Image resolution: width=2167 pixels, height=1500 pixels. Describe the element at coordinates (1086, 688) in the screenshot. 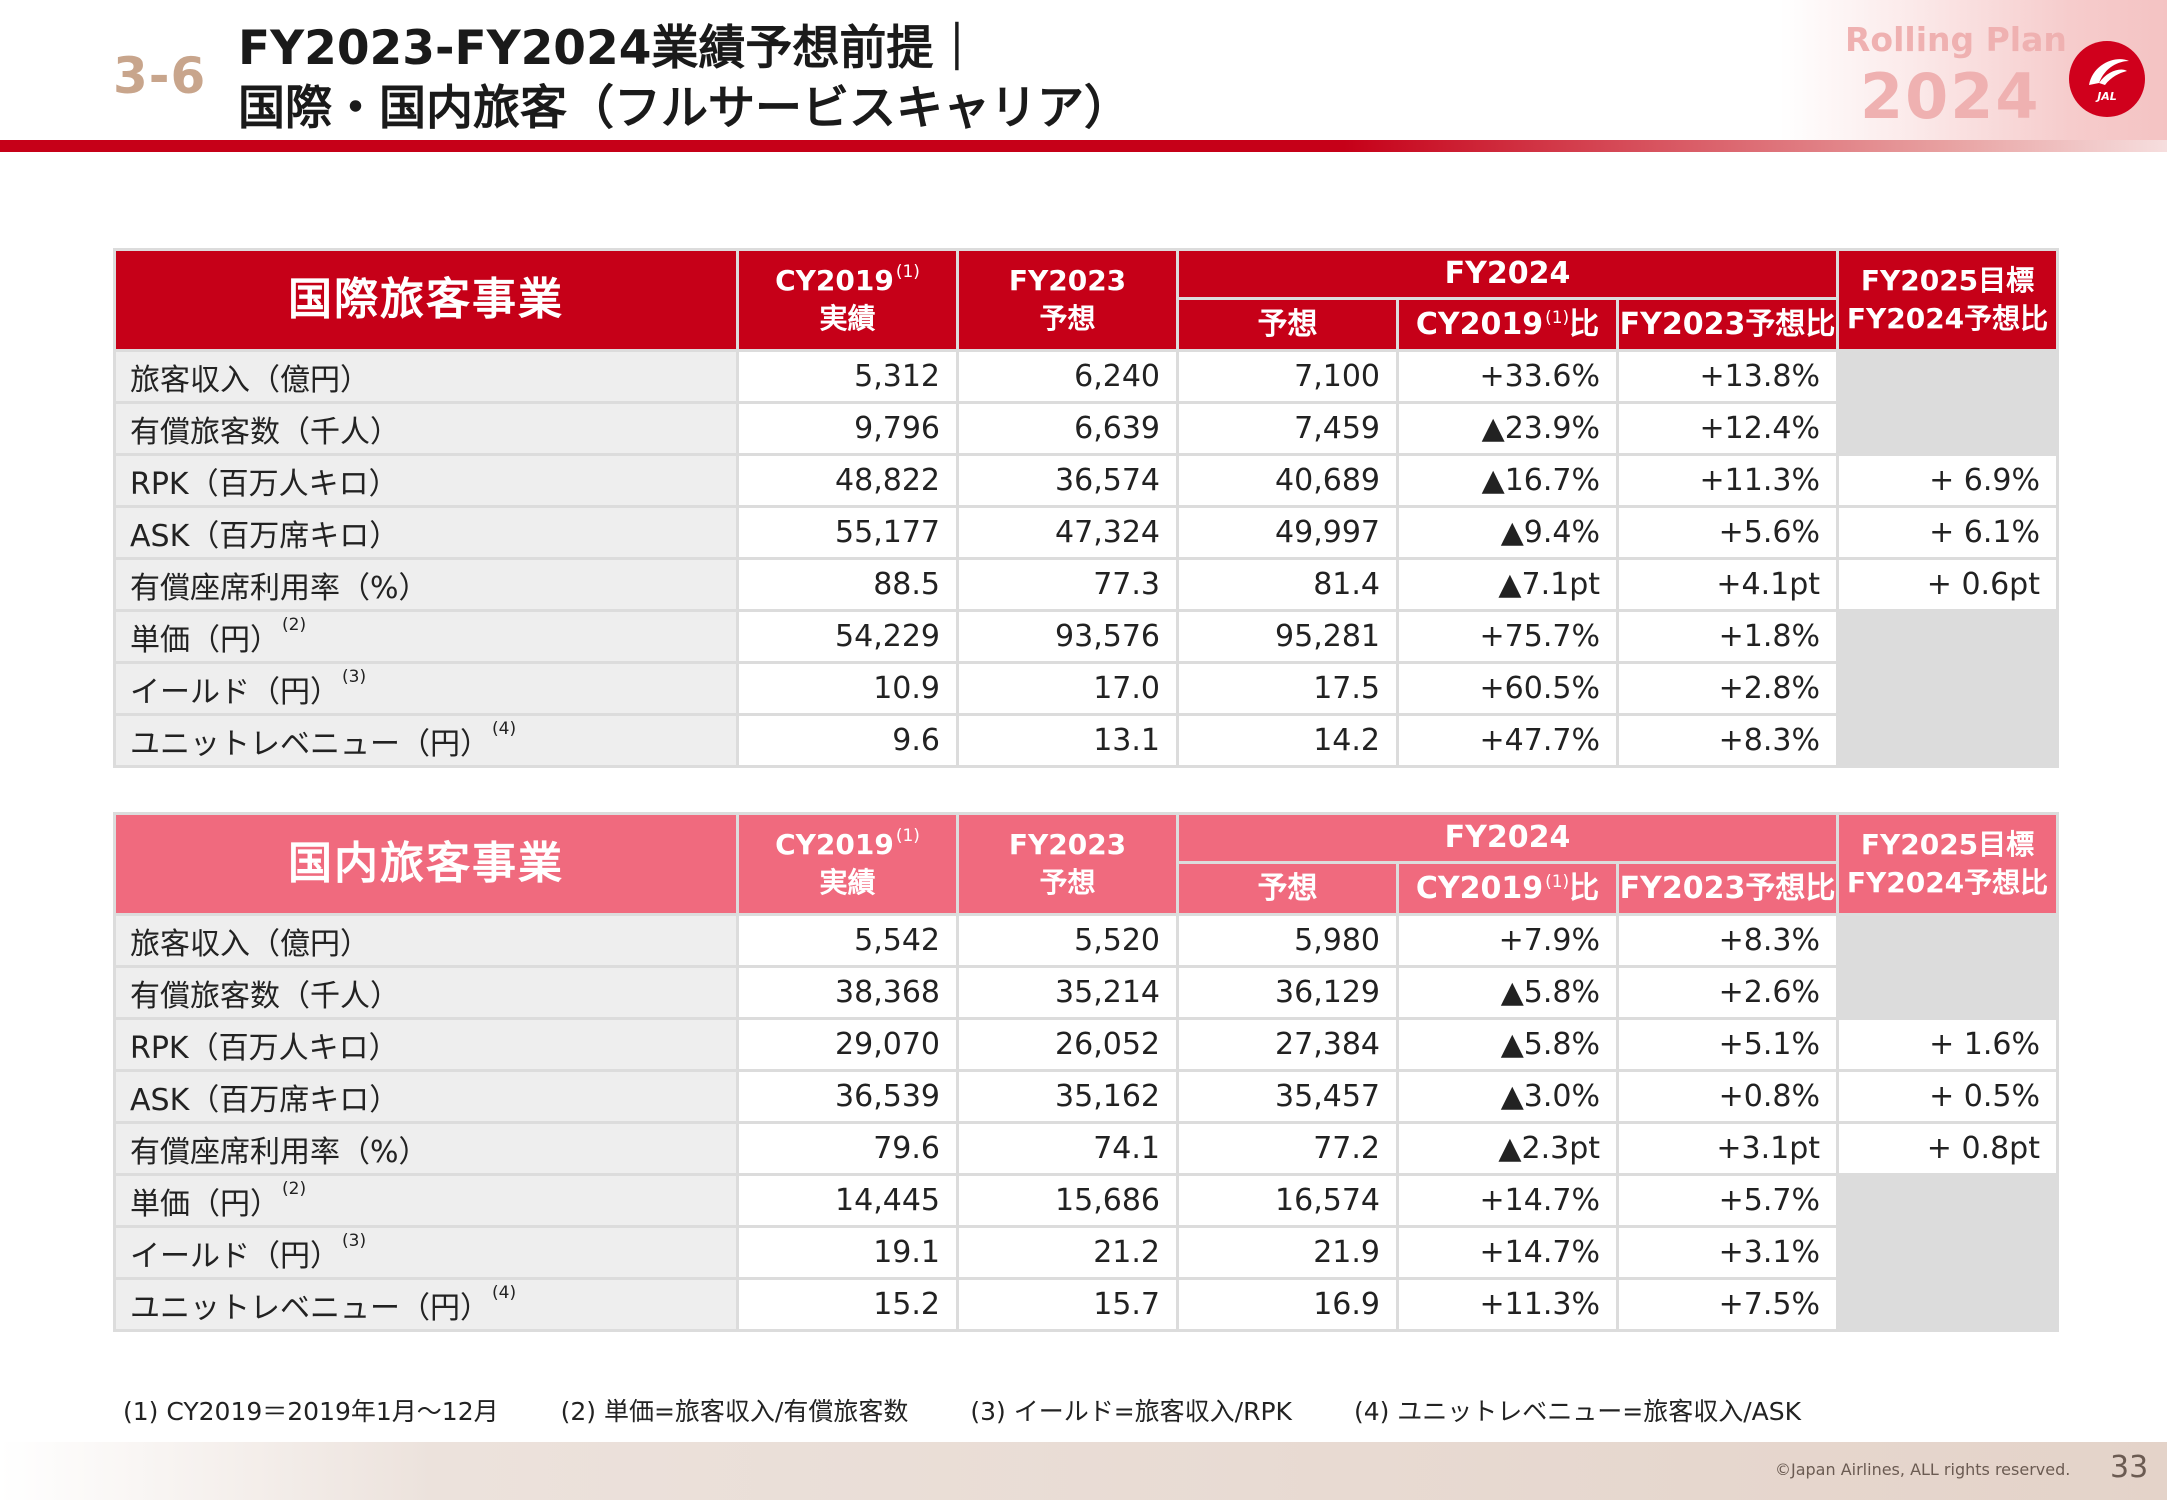

I see `table-row: イールド（円） (3) 10.9 17.0 17.5 +60.5% +2.8%` at that location.